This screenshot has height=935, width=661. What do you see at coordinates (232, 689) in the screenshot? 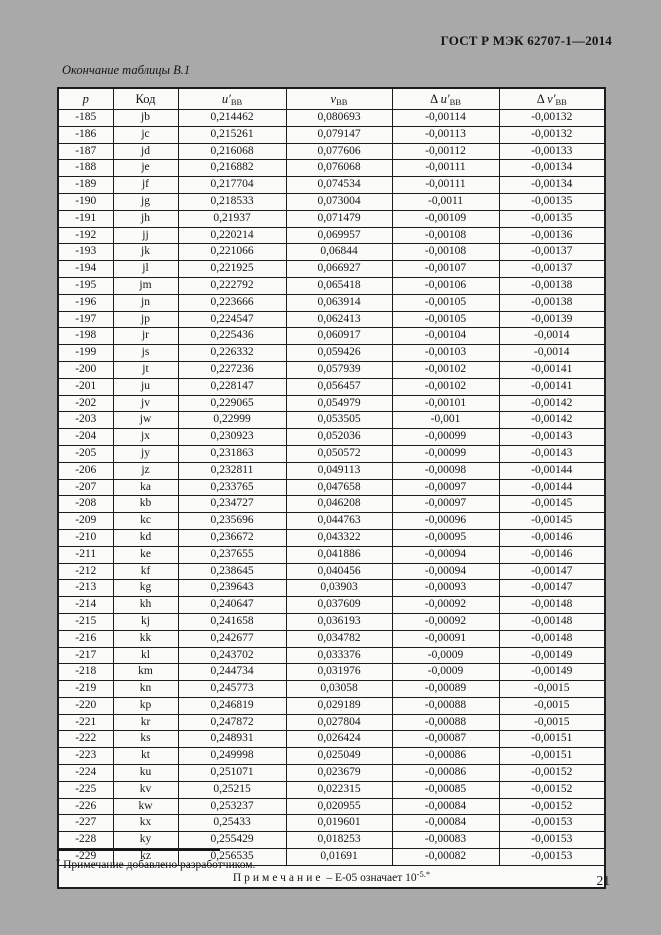
I see `table-cell: 0,245773` at bounding box center [232, 689].